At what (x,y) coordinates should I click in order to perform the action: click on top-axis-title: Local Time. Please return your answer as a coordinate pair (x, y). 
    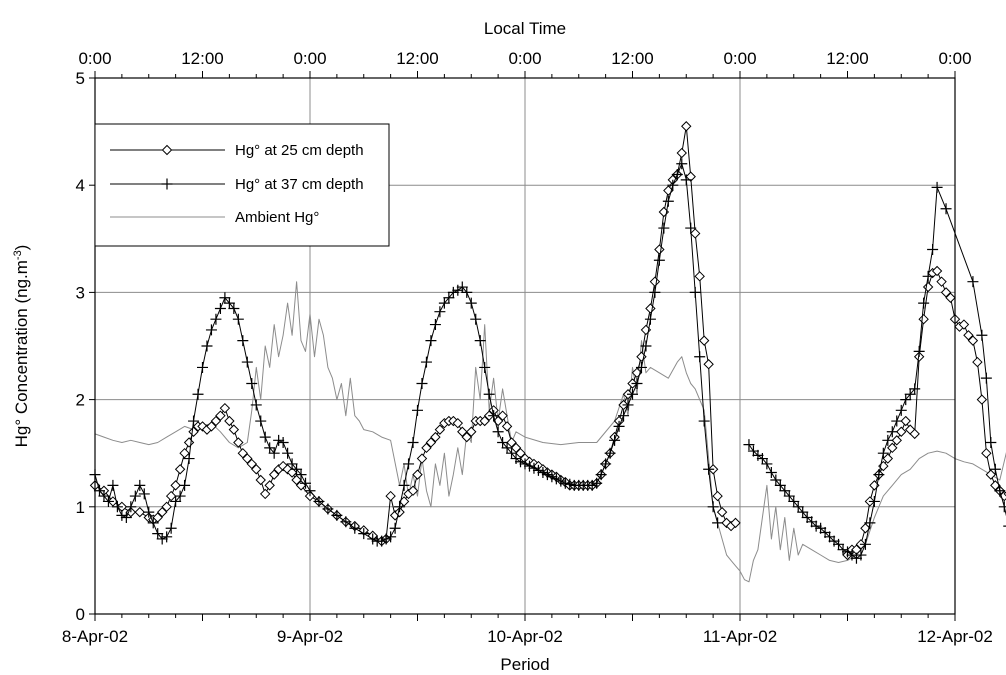
    Looking at the image, I should click on (525, 28).